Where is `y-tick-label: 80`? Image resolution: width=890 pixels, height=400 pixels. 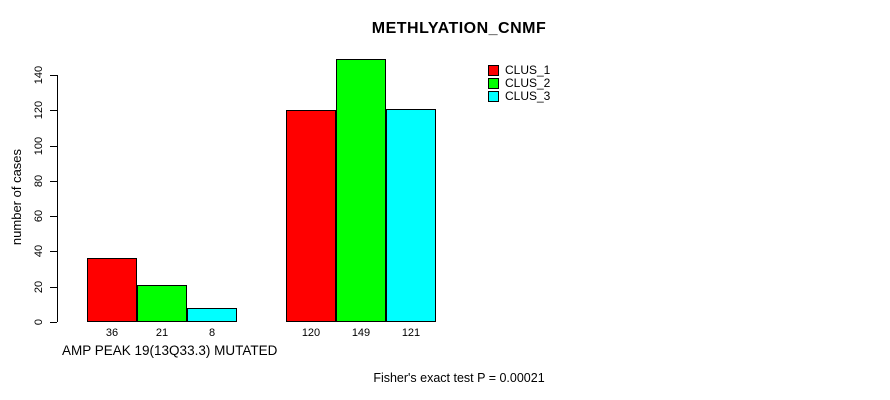 y-tick-label: 80 is located at coordinates (39, 180).